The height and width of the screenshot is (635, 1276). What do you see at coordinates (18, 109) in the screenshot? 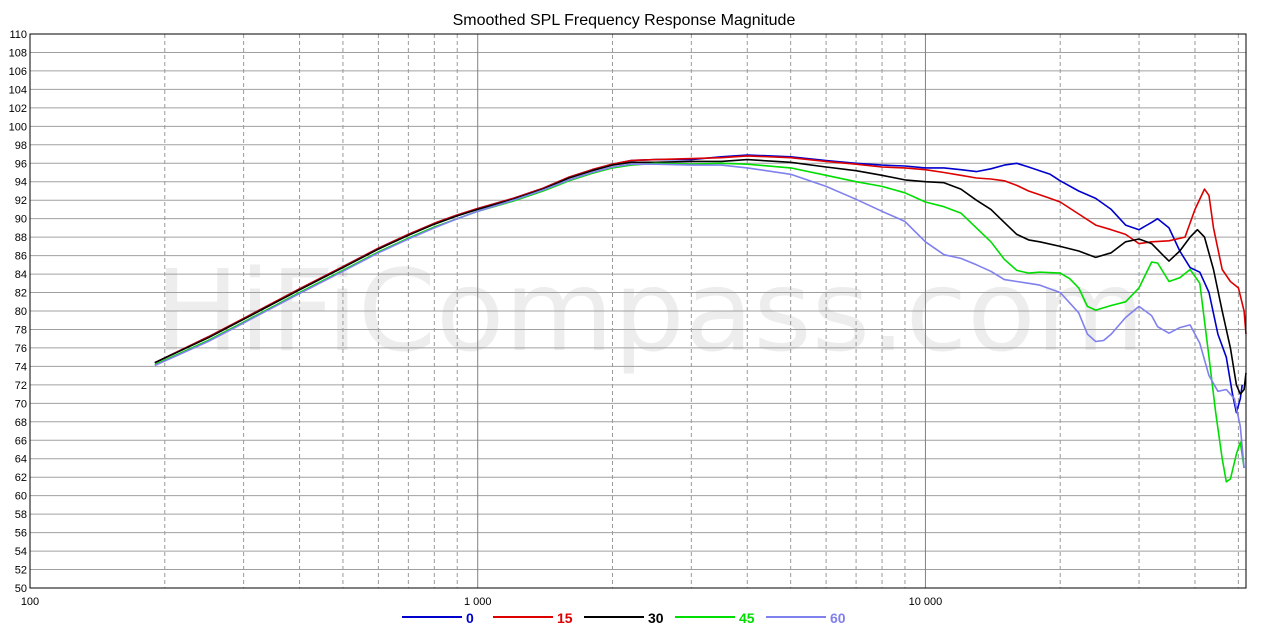
I see `y-tick-label: 102` at bounding box center [18, 109].